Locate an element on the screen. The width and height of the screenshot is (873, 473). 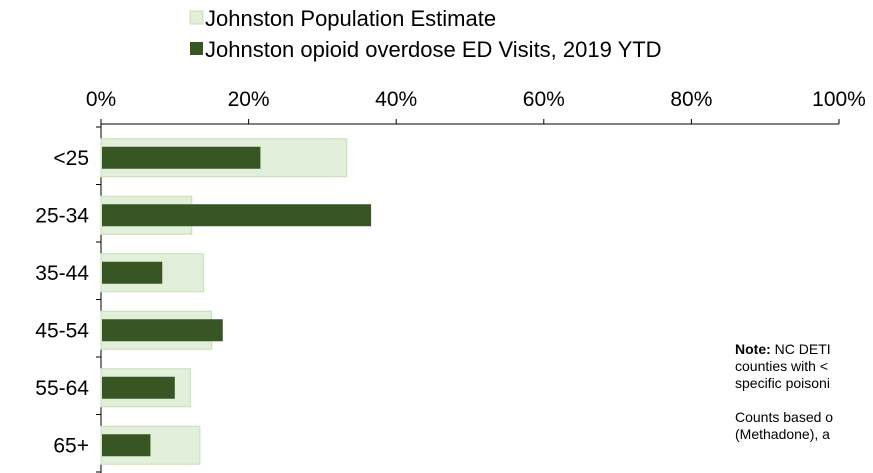
note-label: Note: is located at coordinates (753, 349).